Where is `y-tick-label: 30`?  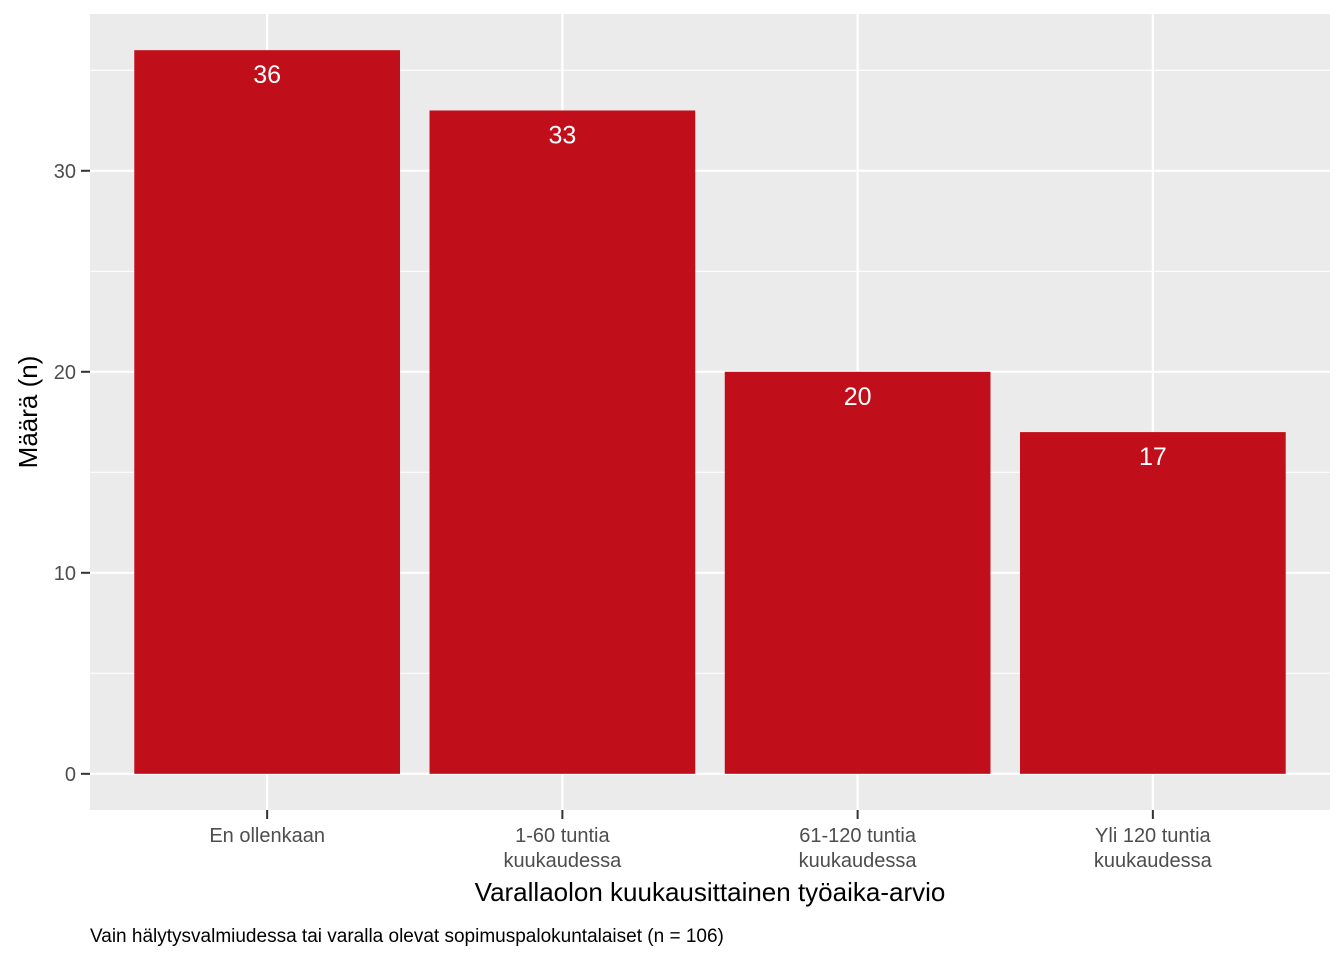
y-tick-label: 30 is located at coordinates (65, 172).